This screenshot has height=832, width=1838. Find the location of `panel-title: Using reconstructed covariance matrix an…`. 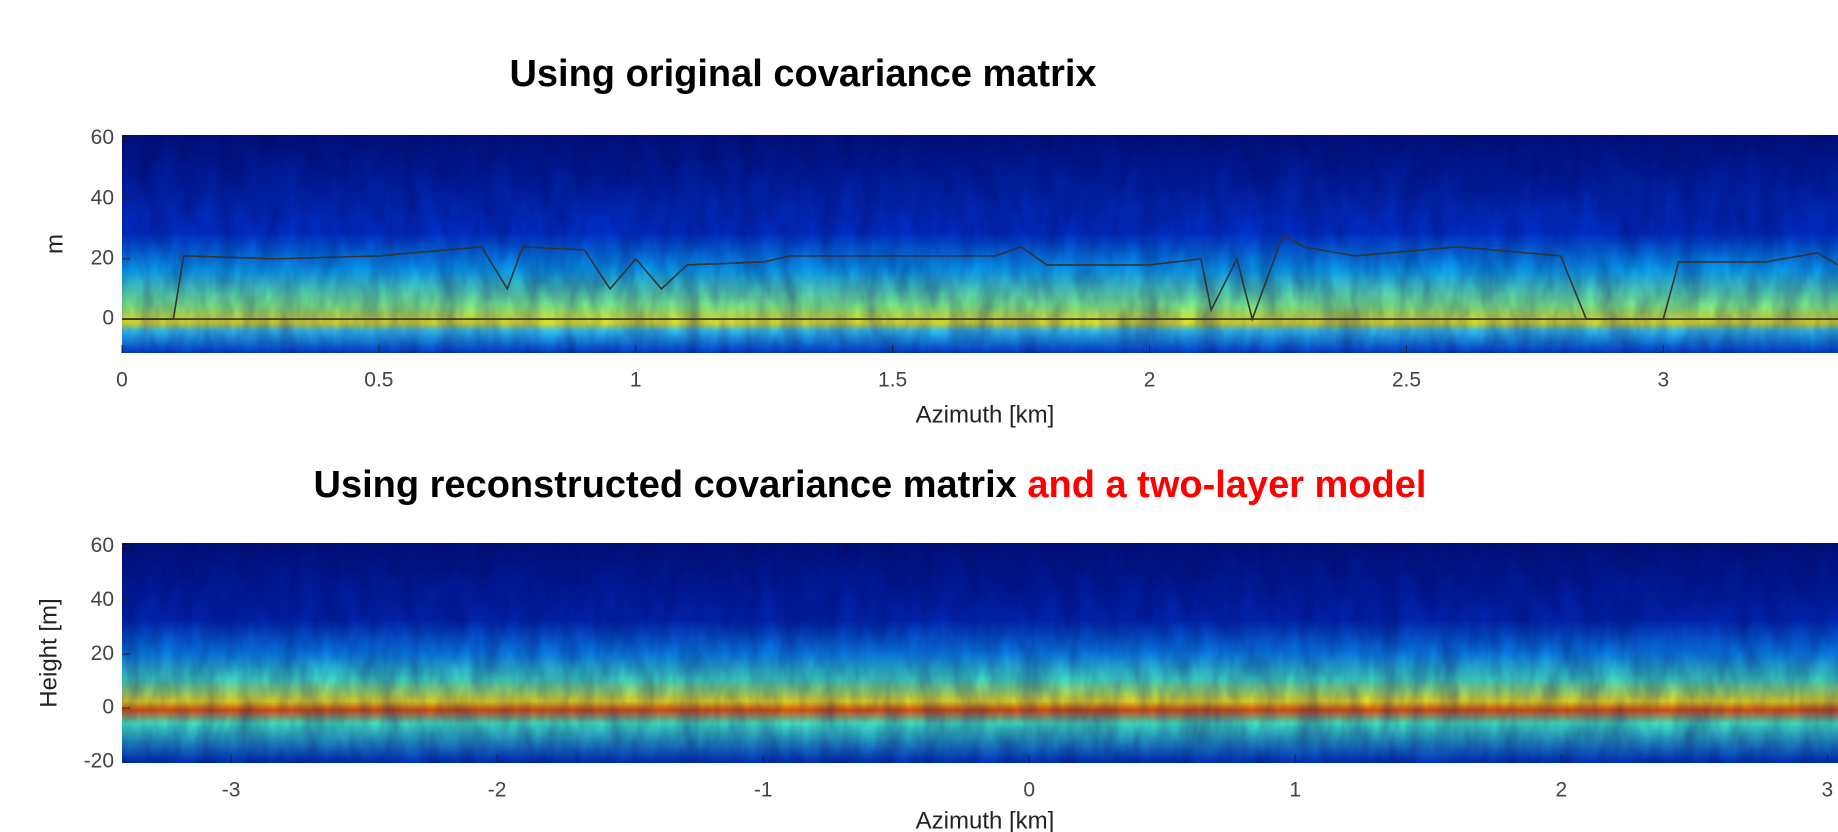

panel-title: Using reconstructed covariance matrix an… is located at coordinates (870, 485).